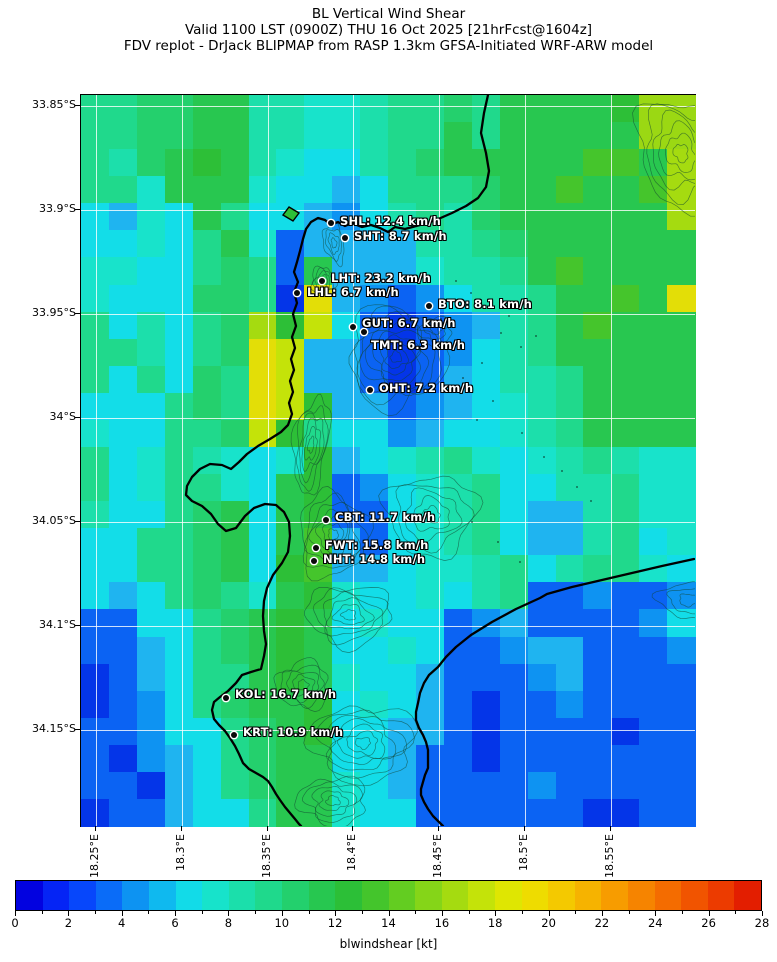  What do you see at coordinates (388, 730) in the screenshot?
I see `graticule-parallel` at bounding box center [388, 730].